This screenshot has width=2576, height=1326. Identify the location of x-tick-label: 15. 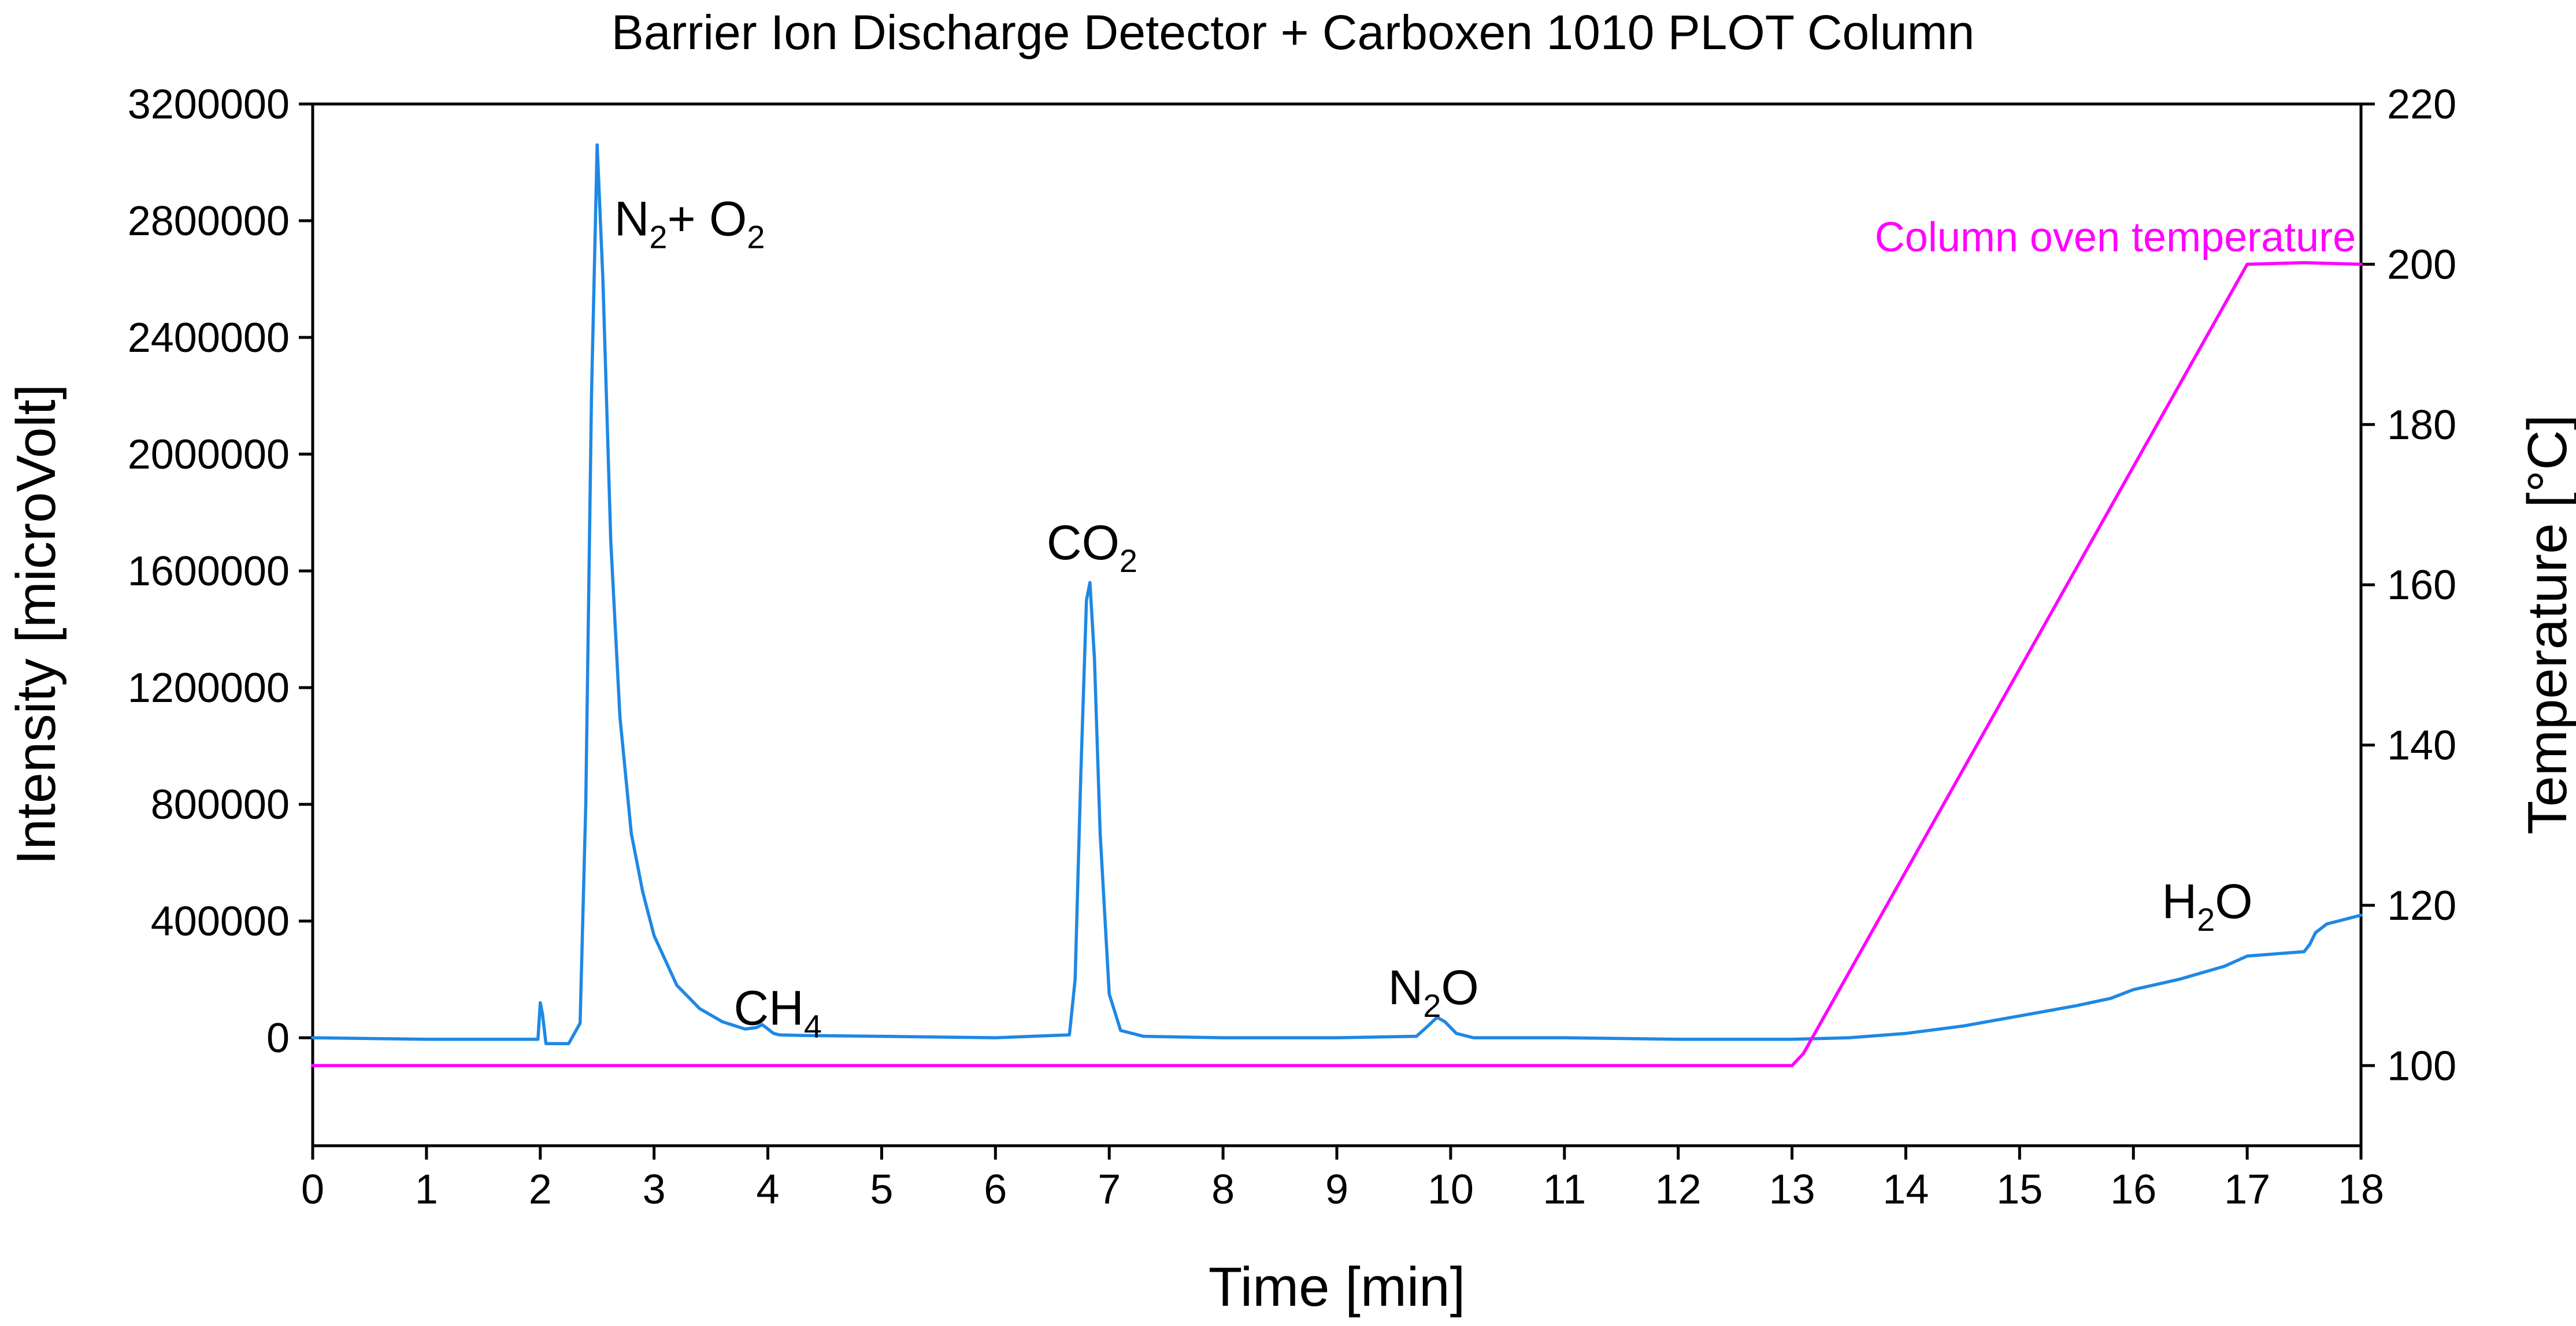
(2019, 1190).